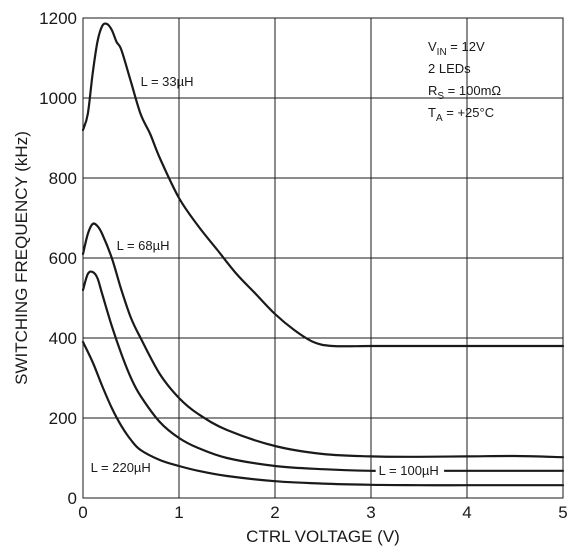 The width and height of the screenshot is (582, 552). Describe the element at coordinates (449, 68) in the screenshot. I see `condition-leds: 2 LEDs` at that location.